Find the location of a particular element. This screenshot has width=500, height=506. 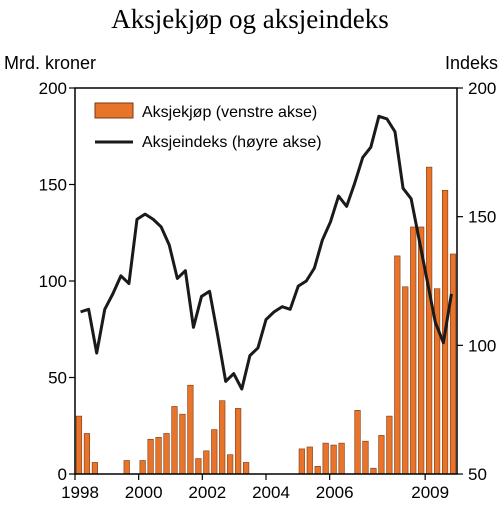

x-tick-label: 2004 is located at coordinates (271, 492).